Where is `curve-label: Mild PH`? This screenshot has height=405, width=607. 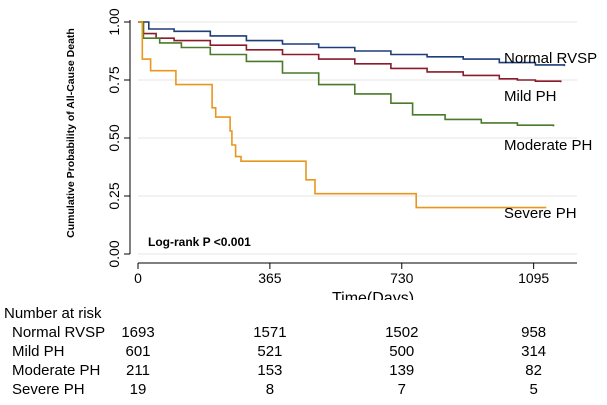
curve-label: Mild PH is located at coordinates (530, 96).